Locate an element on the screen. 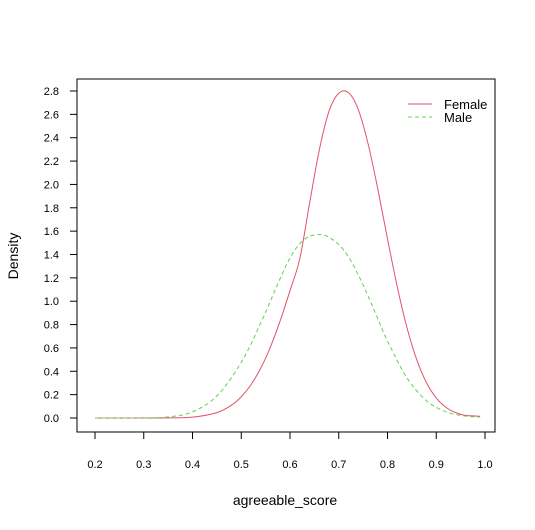 This screenshot has width=535, height=530. y-tick-label: 1.0 is located at coordinates (51, 302).